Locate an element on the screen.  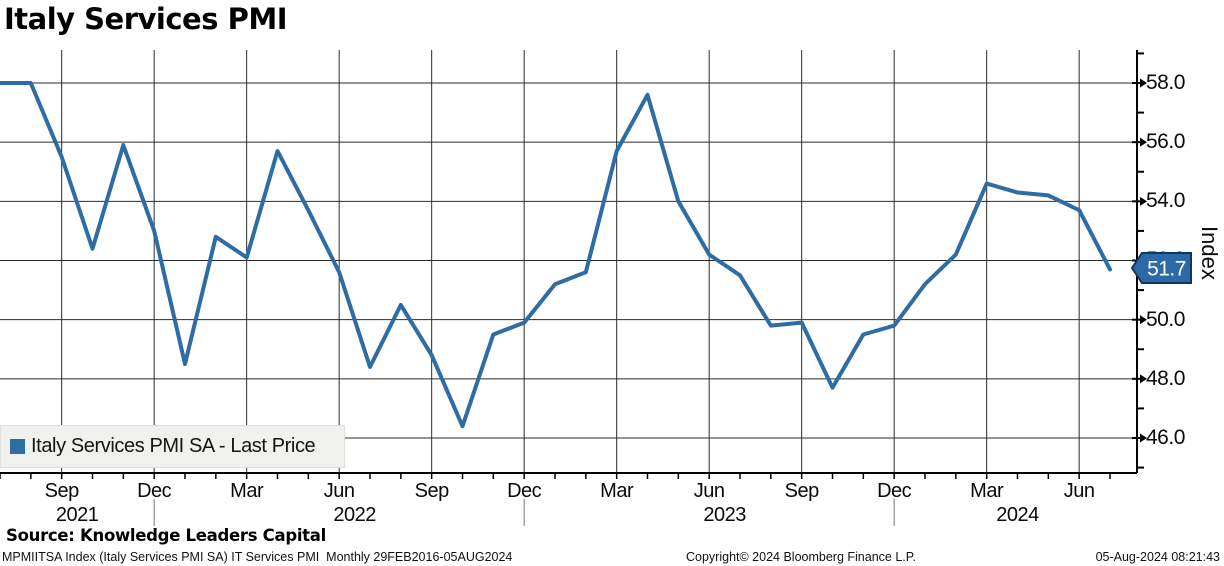
x-year-label: 2022 is located at coordinates (354, 515).